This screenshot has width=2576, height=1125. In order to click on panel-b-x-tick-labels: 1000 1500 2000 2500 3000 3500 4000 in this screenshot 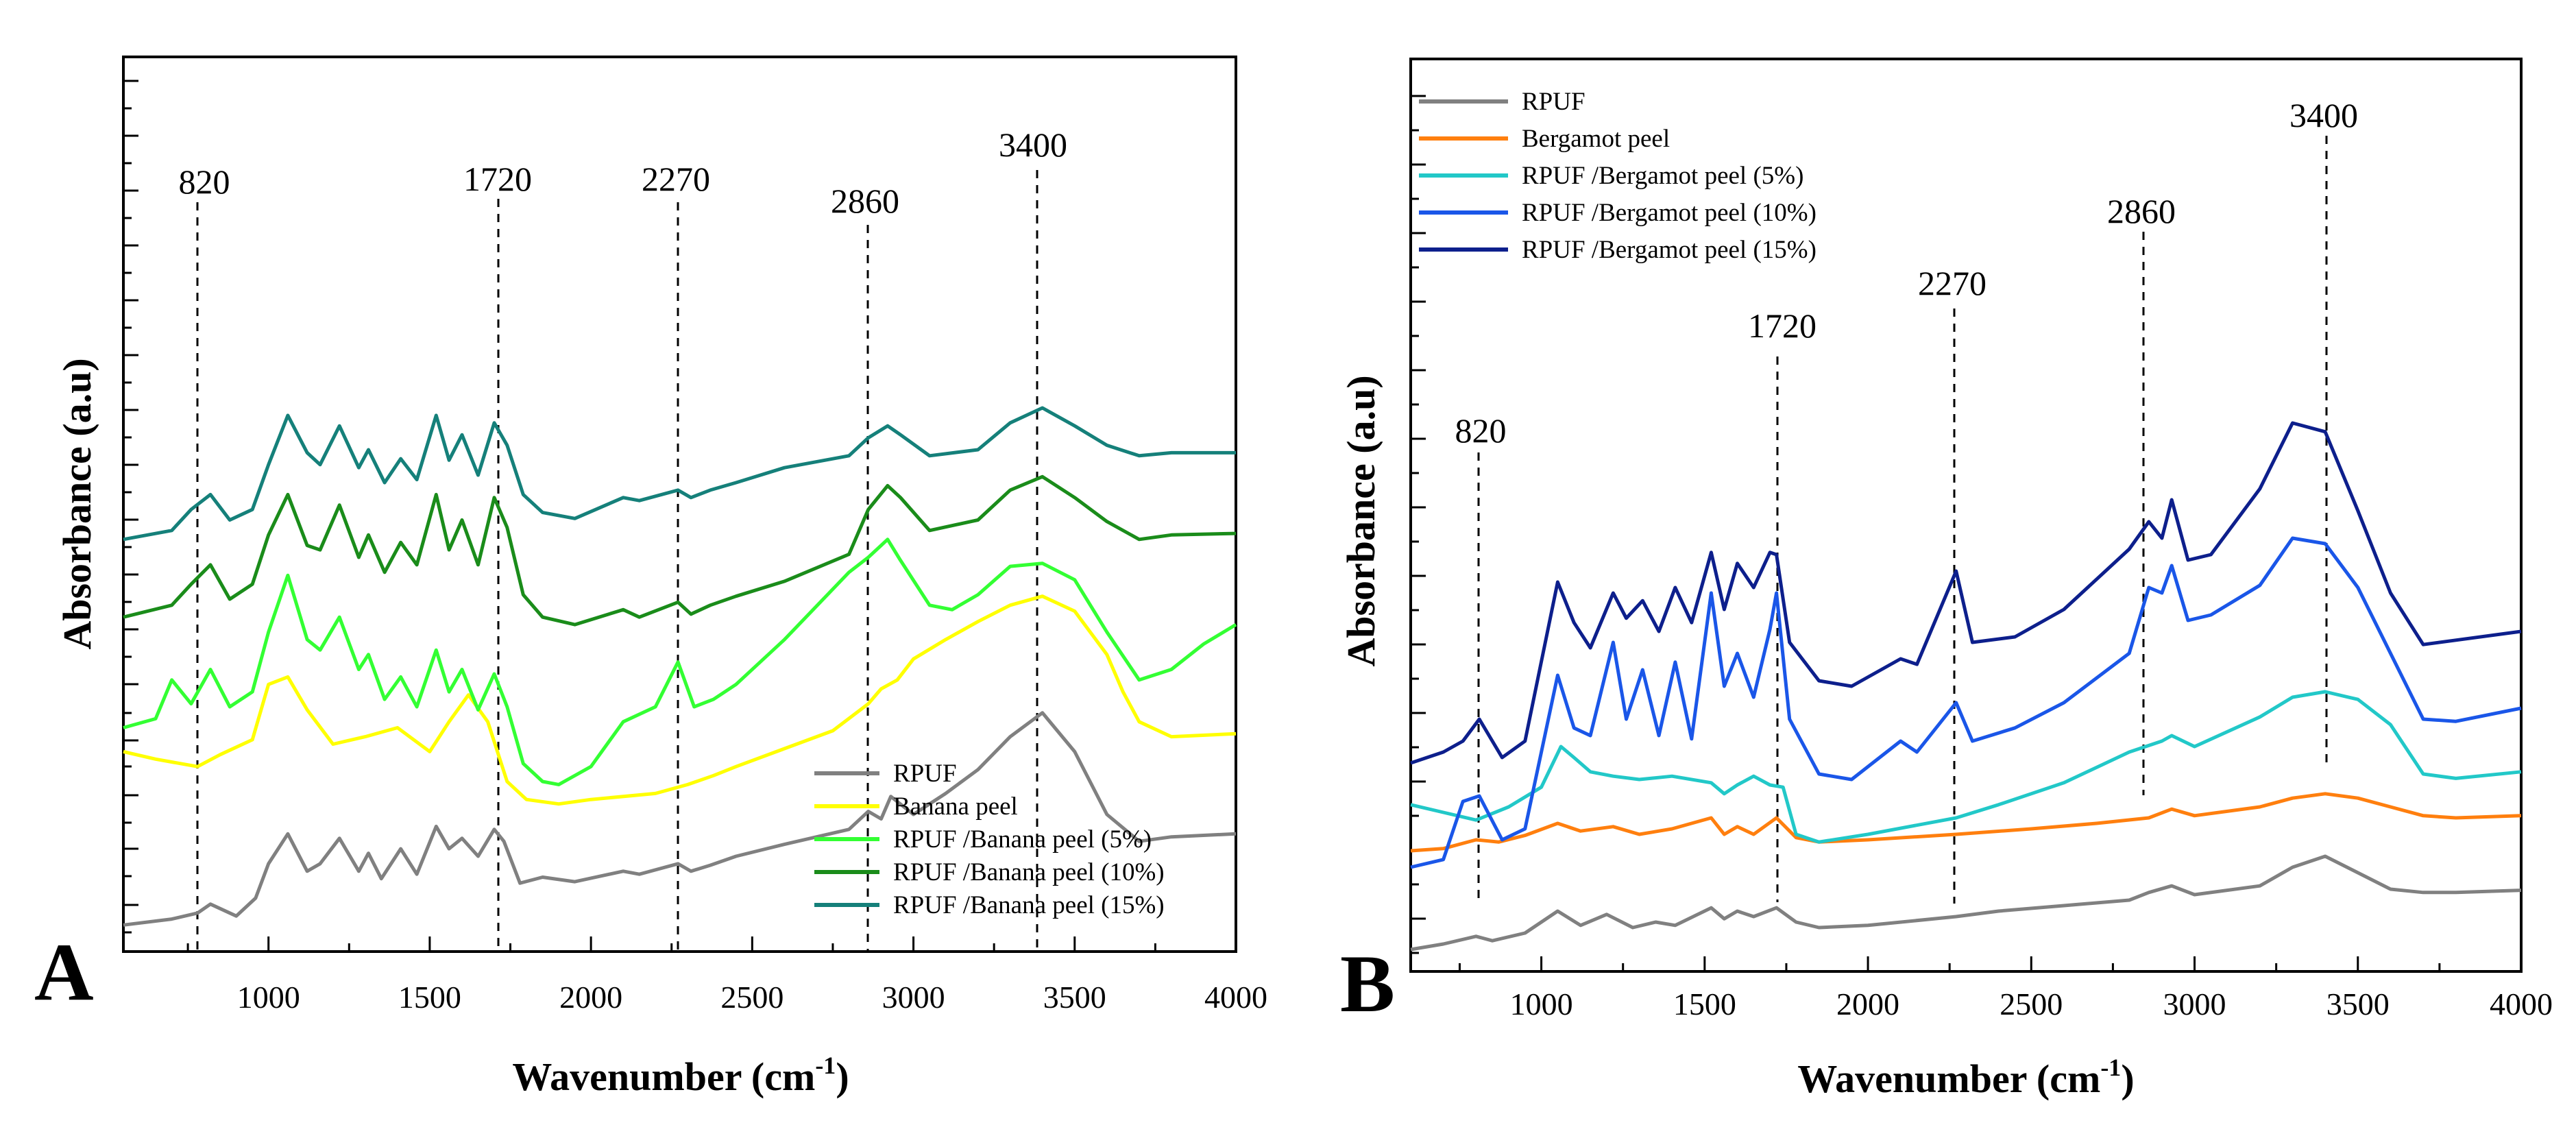, I will do `click(2031, 1004)`.